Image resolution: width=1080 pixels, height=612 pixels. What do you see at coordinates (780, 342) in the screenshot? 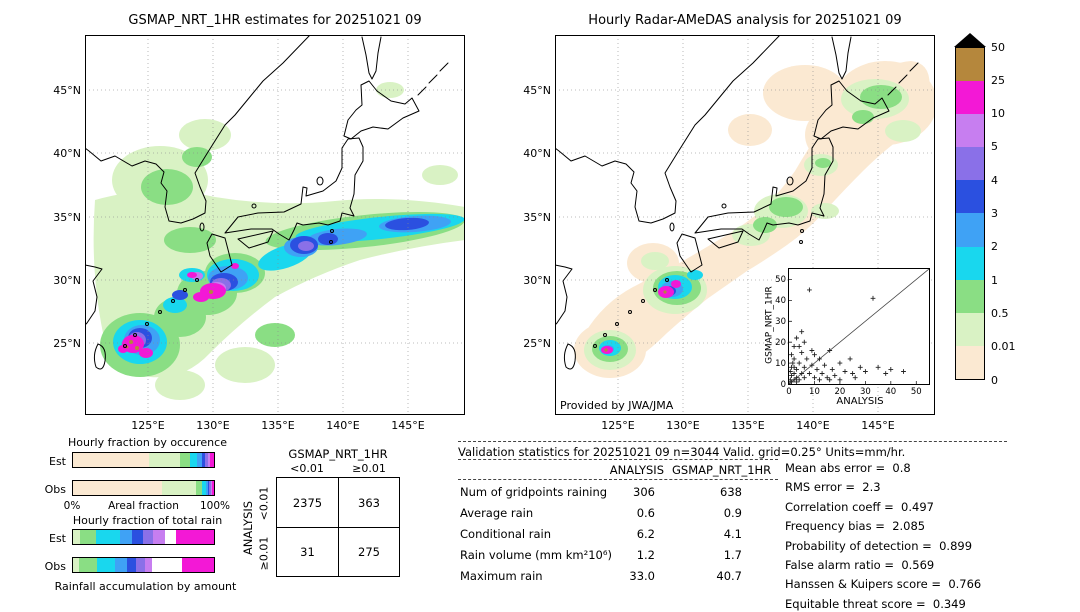
I see `inset-ytick-20: 20` at bounding box center [780, 342].